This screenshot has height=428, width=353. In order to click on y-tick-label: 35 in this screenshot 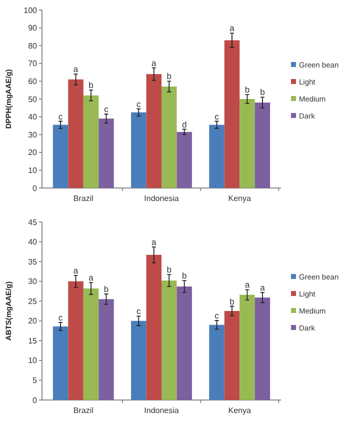, I will do `click(33, 261)`.